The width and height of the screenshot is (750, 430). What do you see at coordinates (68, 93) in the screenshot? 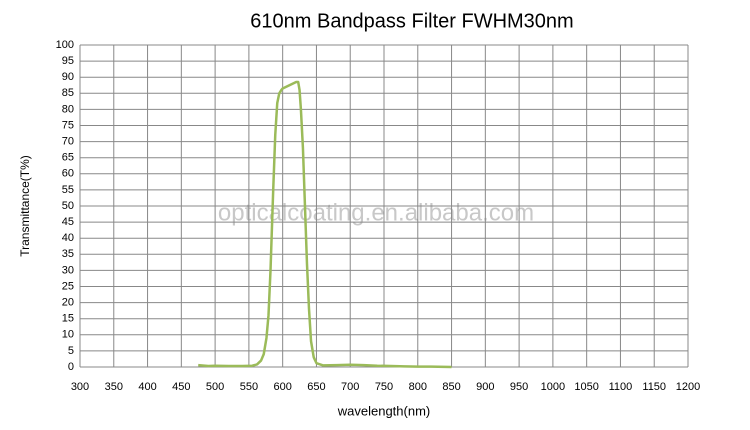
I see `y-tick-label: 85` at bounding box center [68, 93].